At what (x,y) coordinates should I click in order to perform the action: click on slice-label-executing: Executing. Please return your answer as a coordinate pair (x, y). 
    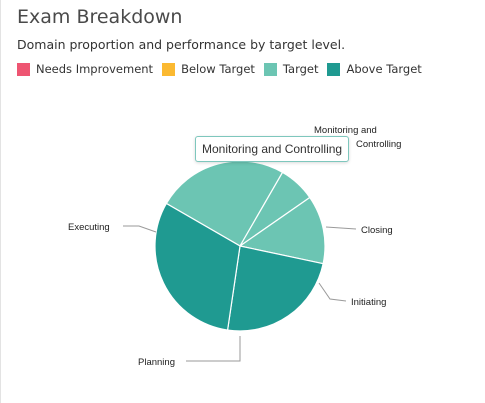
    Looking at the image, I should click on (89, 227).